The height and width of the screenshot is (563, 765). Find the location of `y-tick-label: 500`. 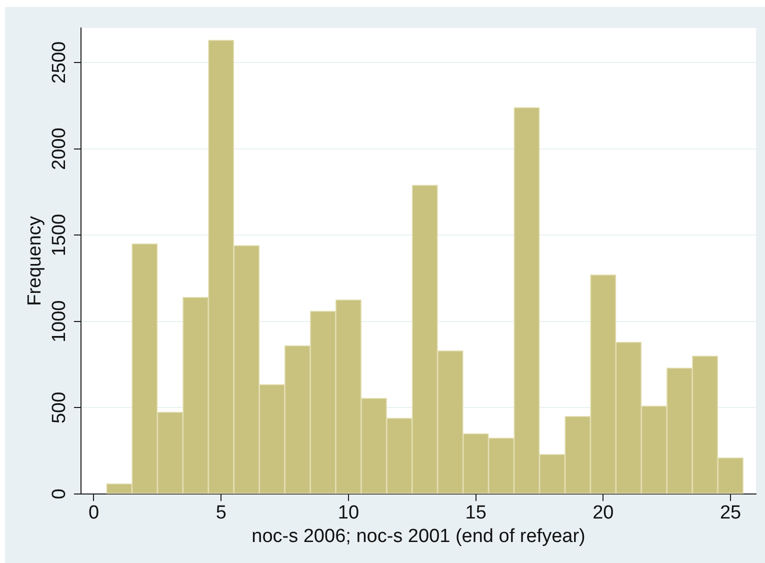

y-tick-label: 500 is located at coordinates (59, 408).